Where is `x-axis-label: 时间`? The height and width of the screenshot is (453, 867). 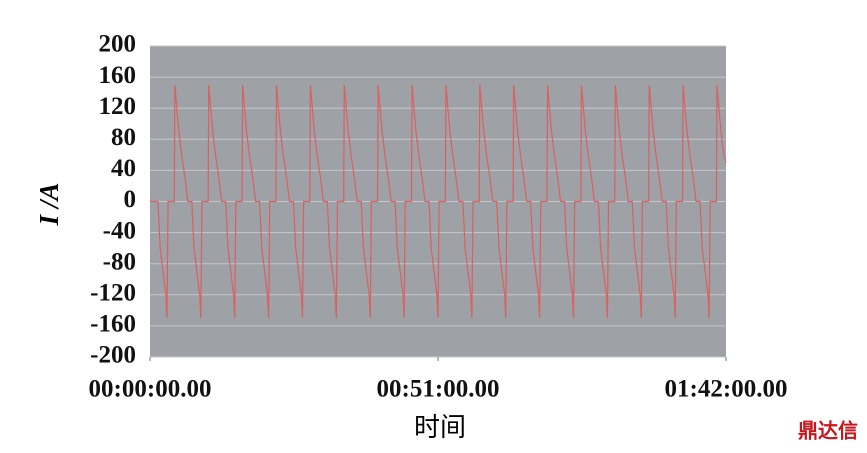 x-axis-label: 时间 is located at coordinates (440, 427).